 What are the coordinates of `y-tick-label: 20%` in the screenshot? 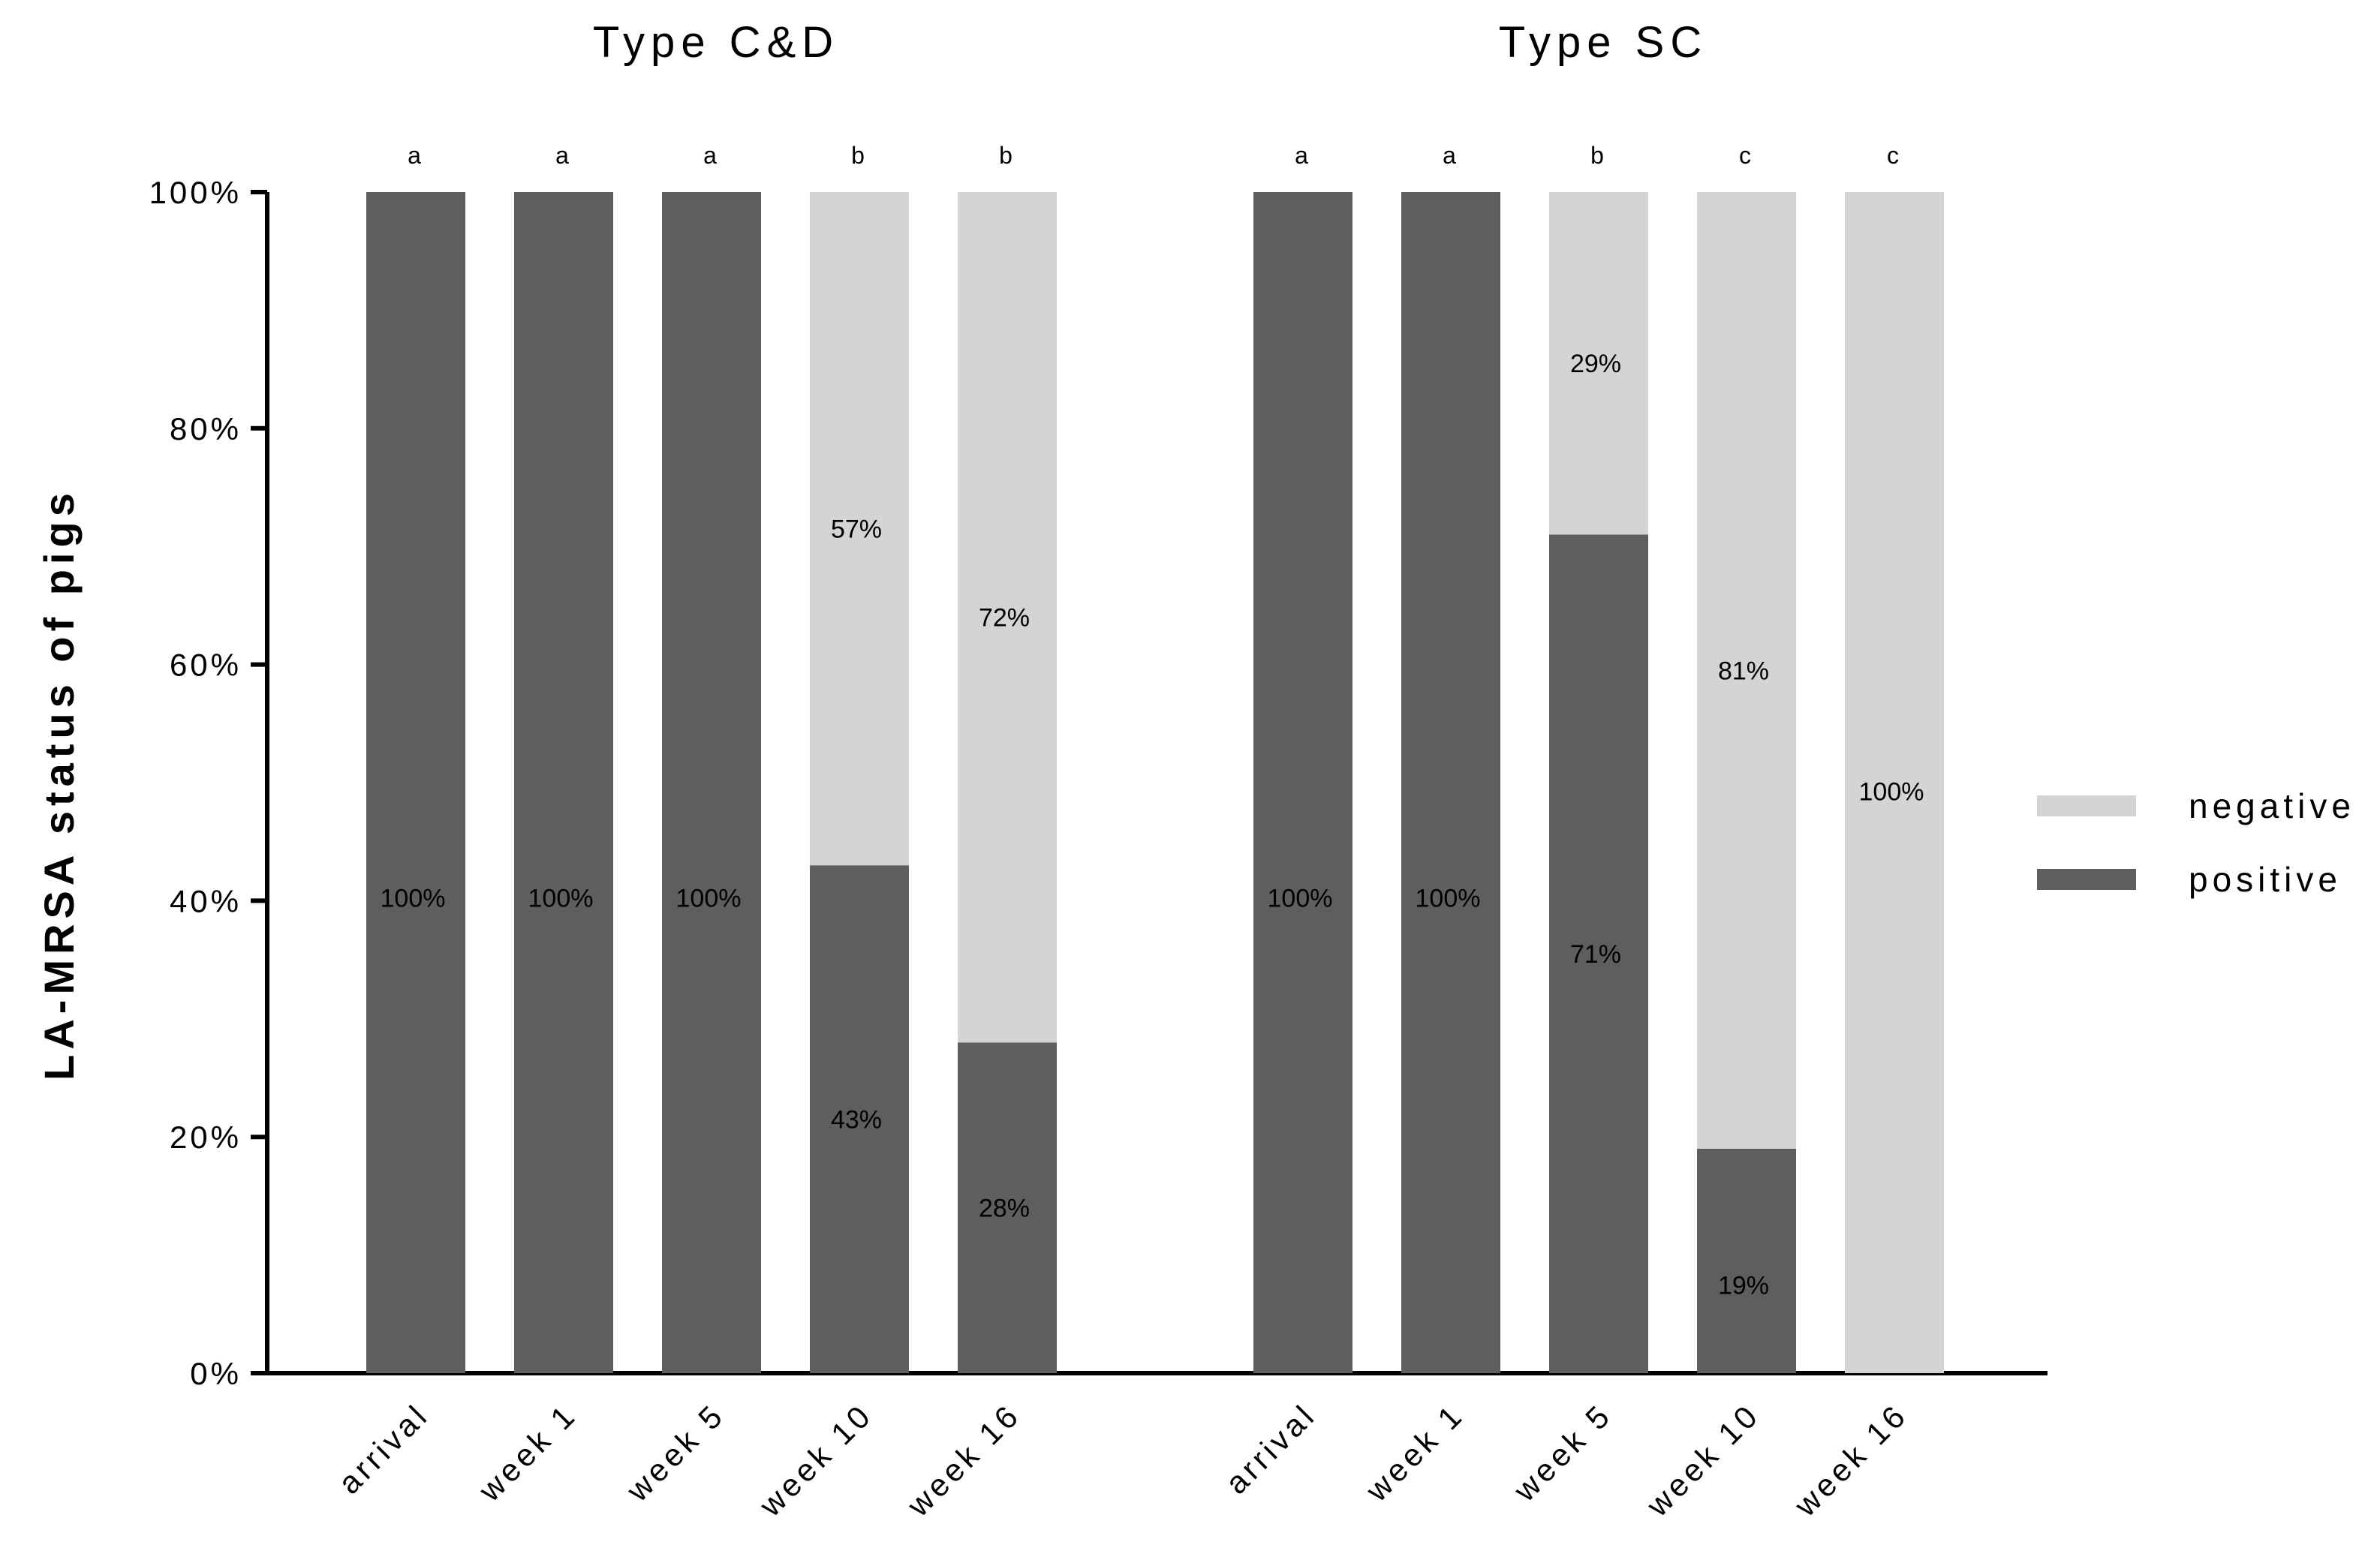 It's located at (206, 1137).